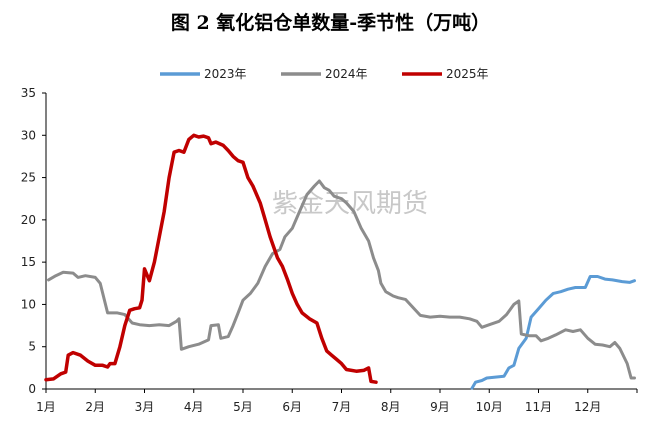 The width and height of the screenshot is (661, 431). Describe the element at coordinates (95, 407) in the screenshot. I see `x-tick-label: 2月` at that location.